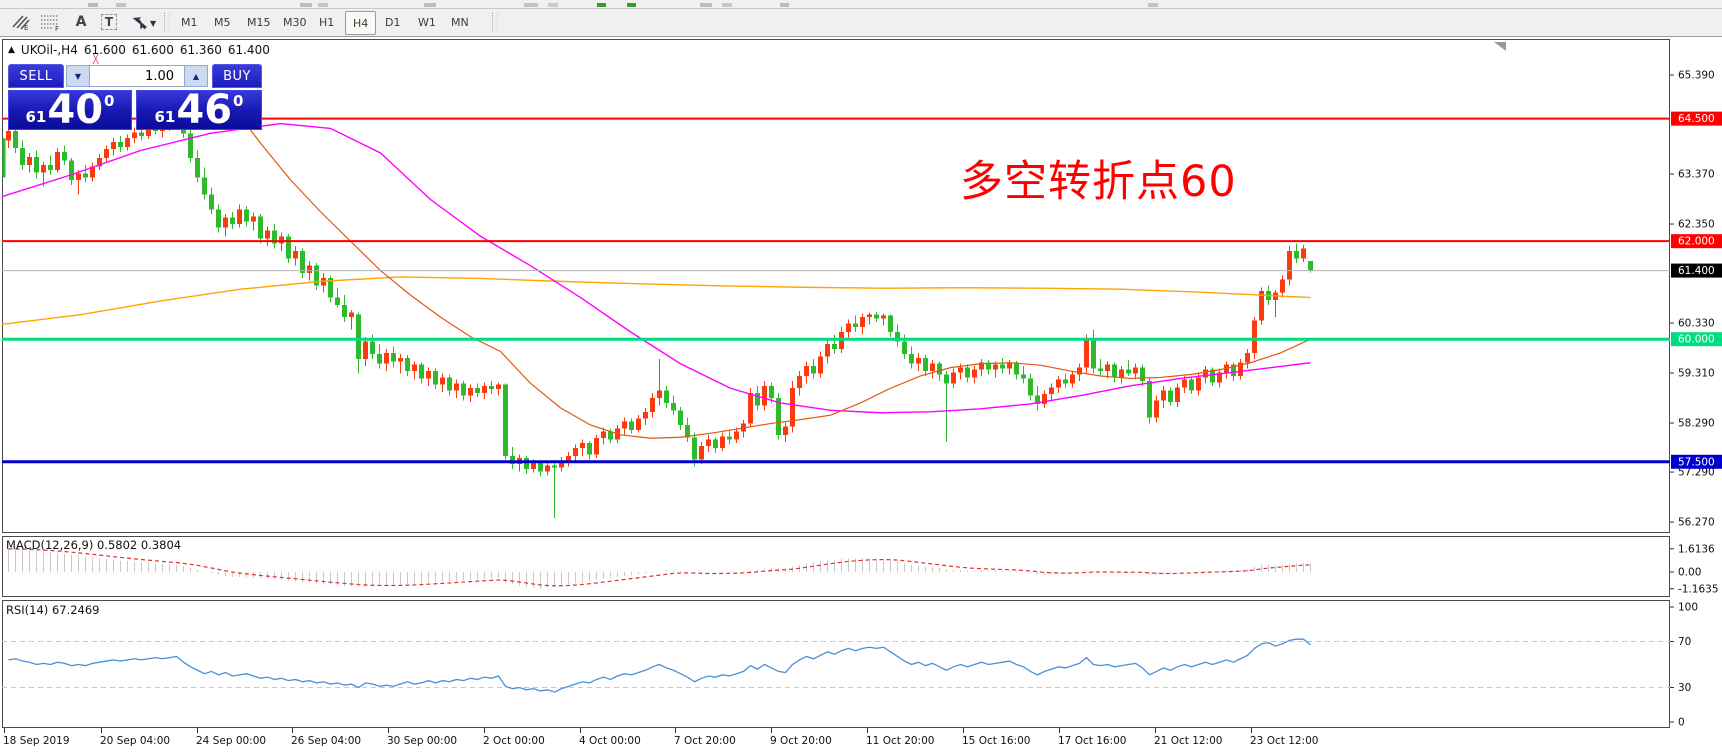 The height and width of the screenshot is (753, 1722). What do you see at coordinates (1696, 225) in the screenshot?
I see `svg-text: 62.350` at bounding box center [1696, 225].